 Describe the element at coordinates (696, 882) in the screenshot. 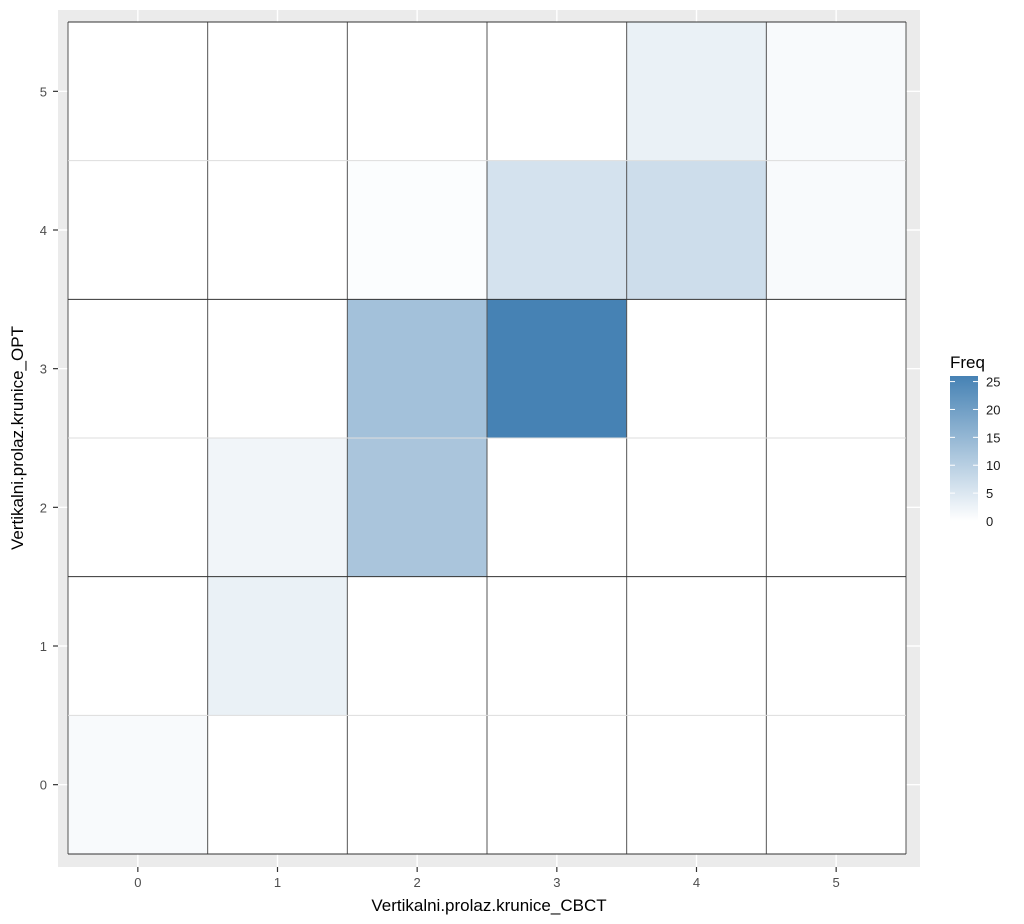

I see `x-tick-label: 4` at that location.